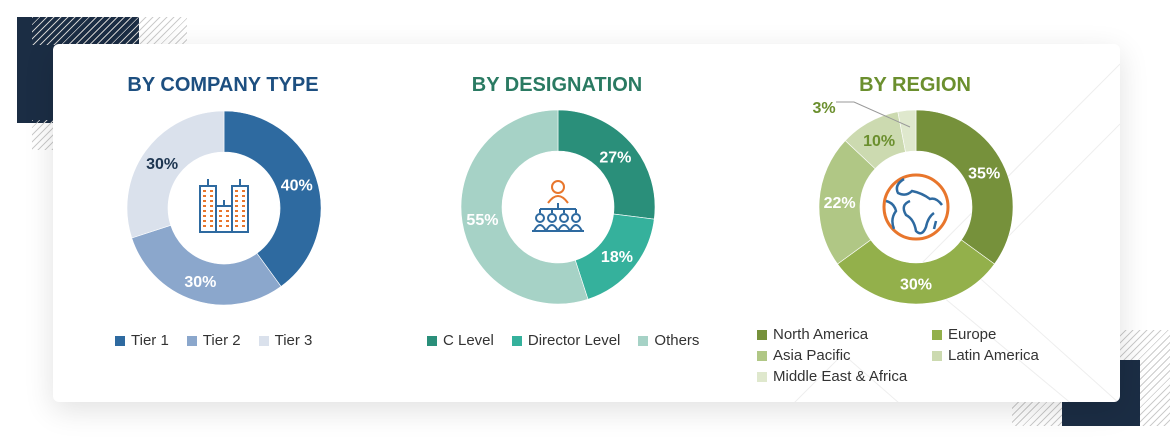  Describe the element at coordinates (162, 164) in the screenshot. I see `data-label-tier-3: 30%` at that location.